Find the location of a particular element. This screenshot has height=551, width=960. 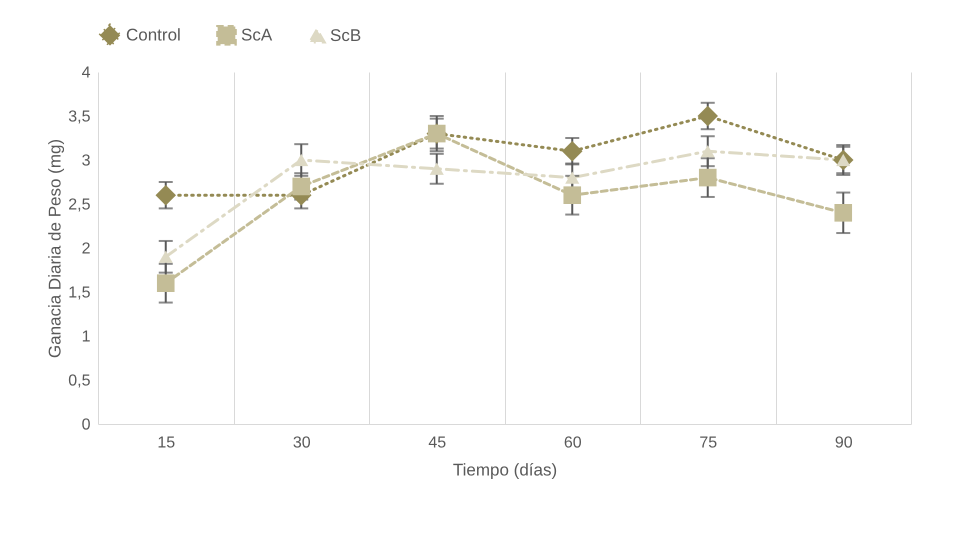

y-tick-label: 1,5 is located at coordinates (79, 293).